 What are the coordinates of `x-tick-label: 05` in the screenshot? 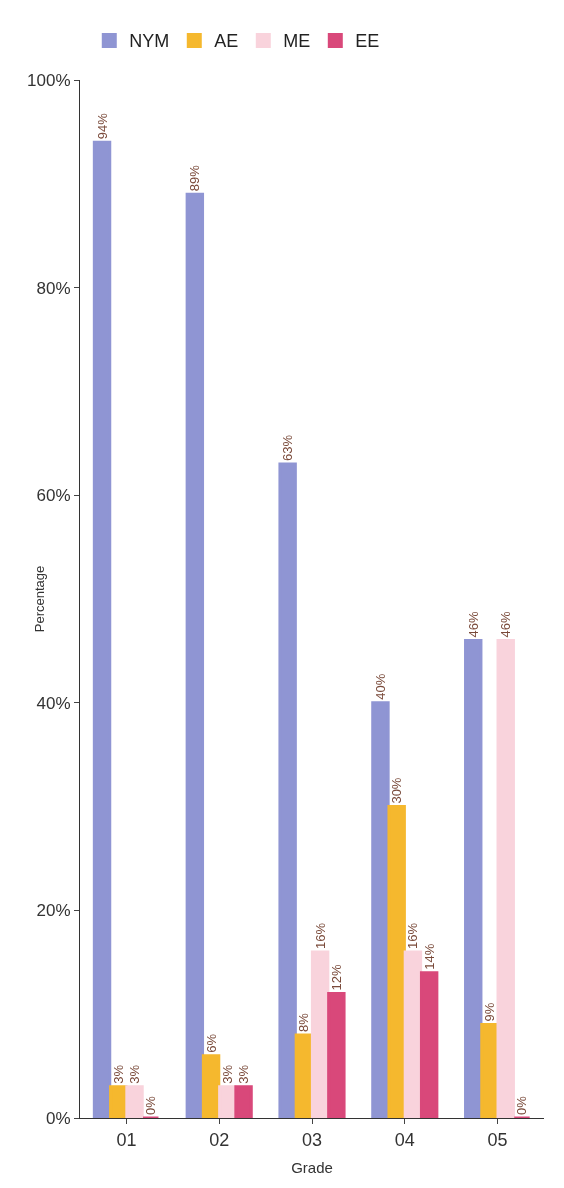 It's located at (497, 1139).